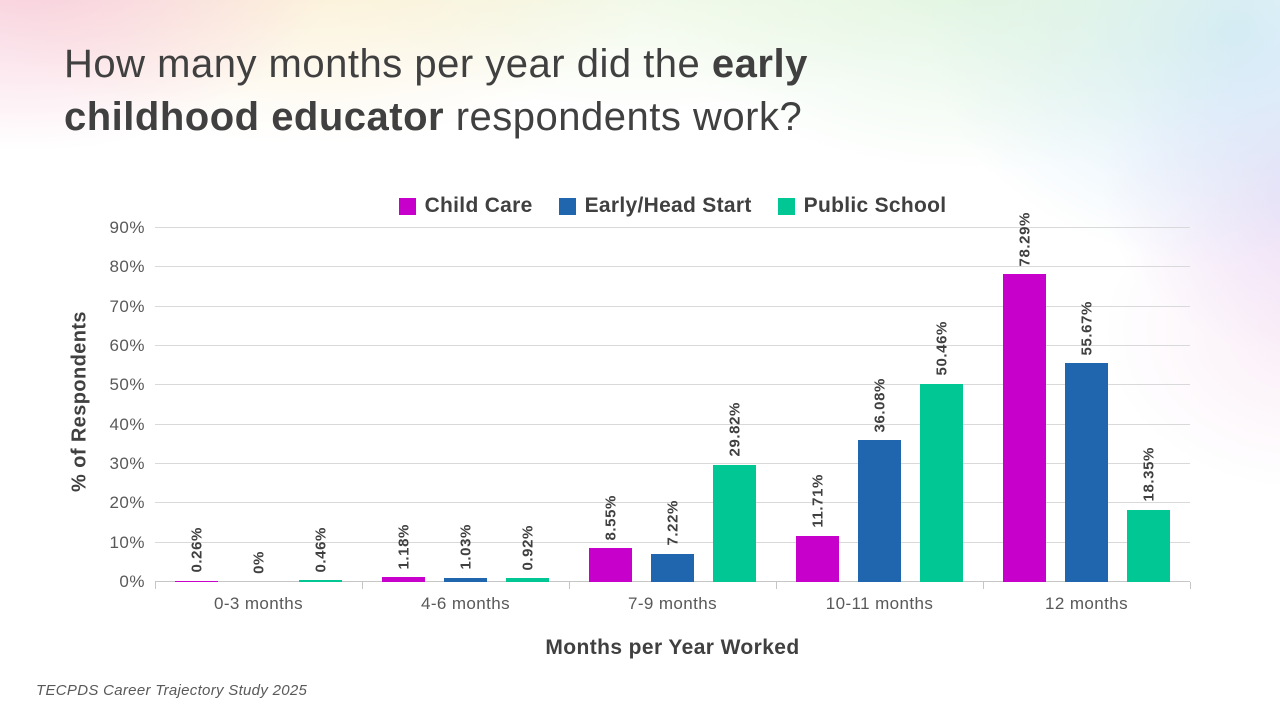 The image size is (1280, 720). I want to click on bar-value-label-early-head-start-10-11-months: 36.08%, so click(879, 405).